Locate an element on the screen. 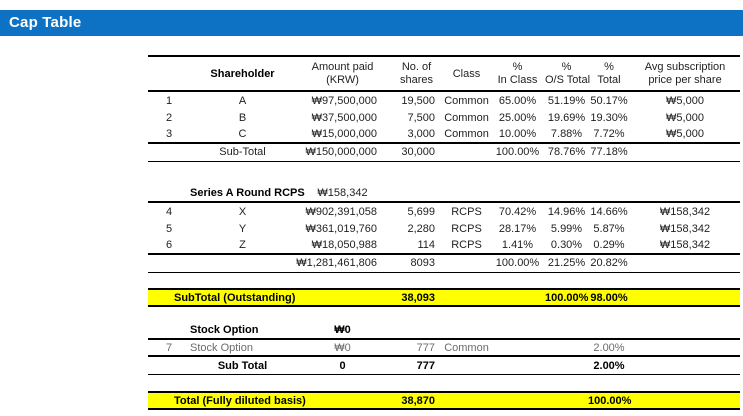 Image resolution: width=743 pixels, height=416 pixels. cell-pct-total: 19.30% is located at coordinates (609, 118).